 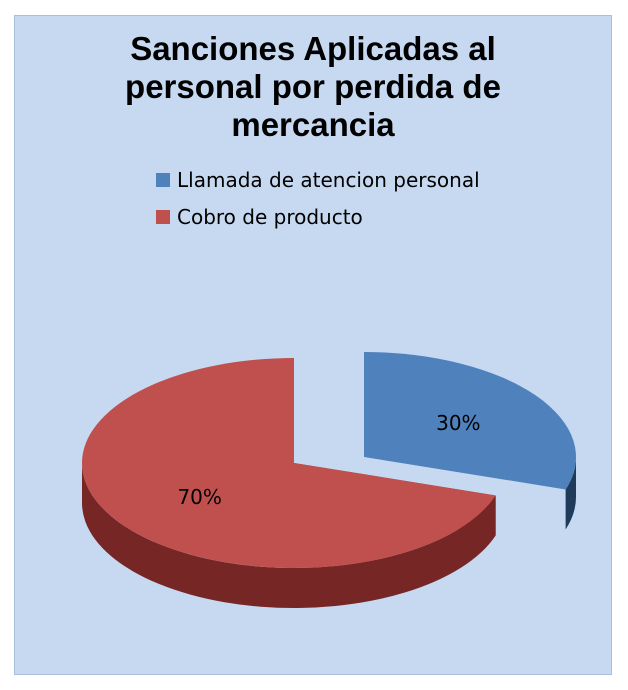 What do you see at coordinates (163, 180) in the screenshot?
I see `legend-swatch-llamada` at bounding box center [163, 180].